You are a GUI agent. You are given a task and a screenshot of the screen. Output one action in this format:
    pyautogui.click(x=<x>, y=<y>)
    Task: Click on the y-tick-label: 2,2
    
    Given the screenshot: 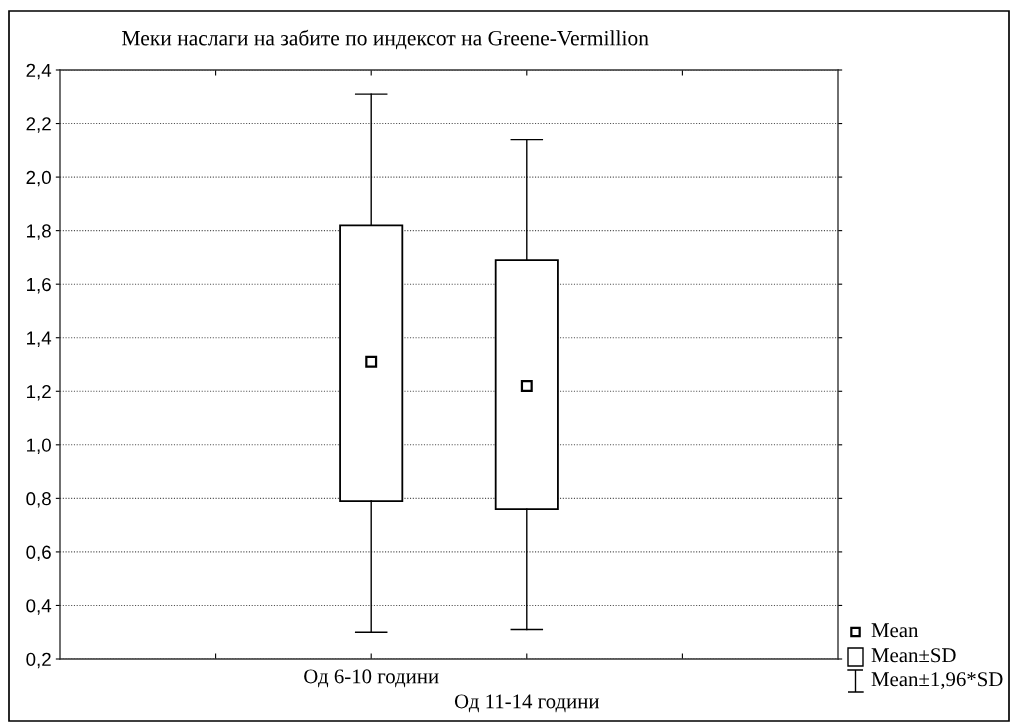 What is the action you would take?
    pyautogui.click(x=38, y=125)
    